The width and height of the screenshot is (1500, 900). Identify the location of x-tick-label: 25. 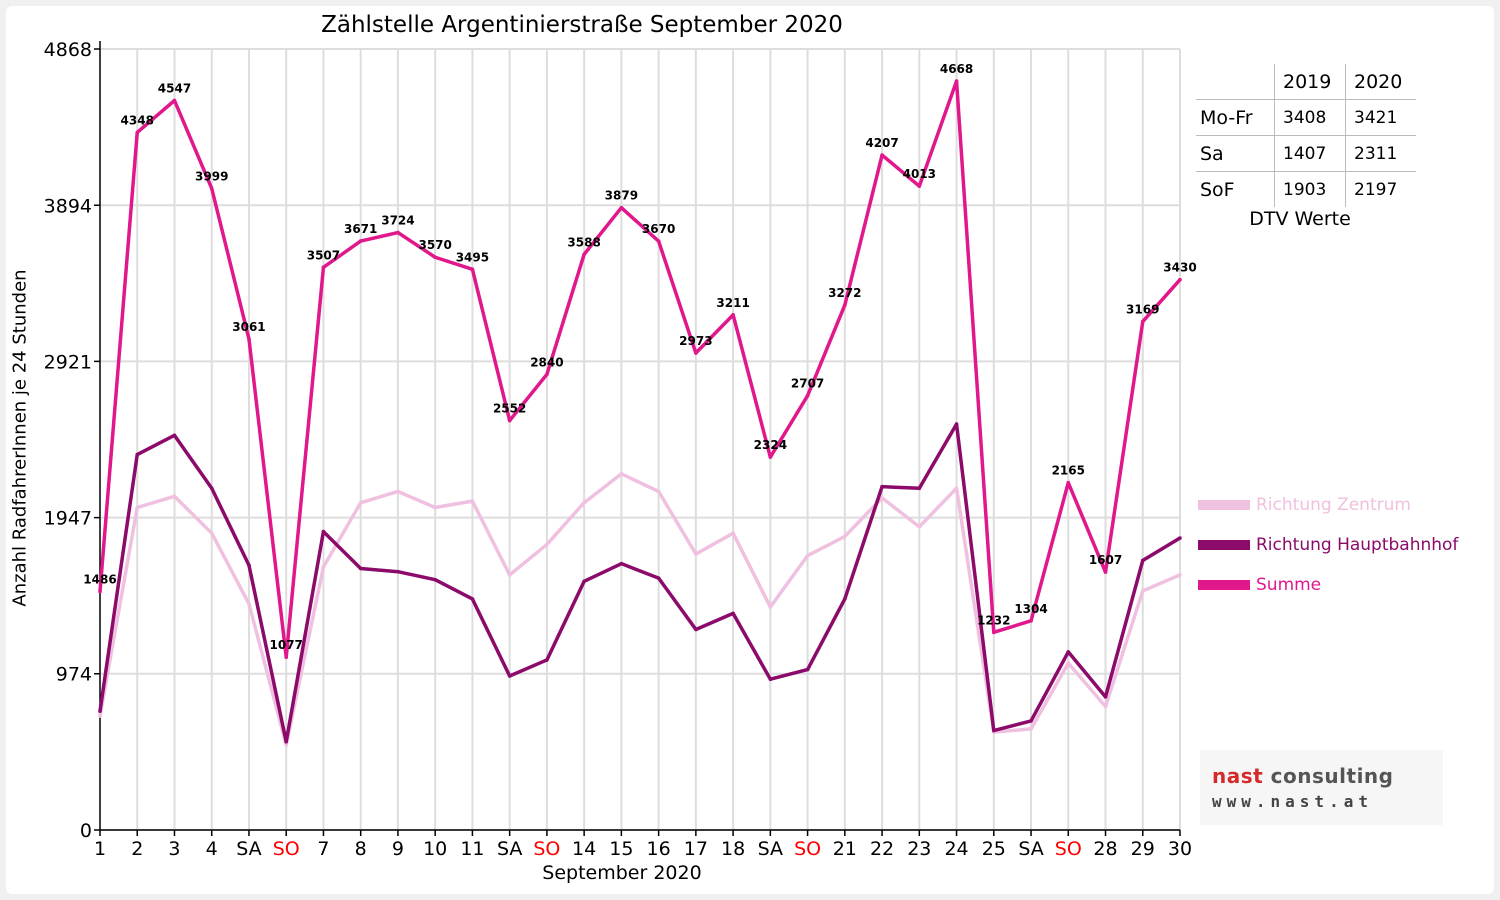
(994, 849).